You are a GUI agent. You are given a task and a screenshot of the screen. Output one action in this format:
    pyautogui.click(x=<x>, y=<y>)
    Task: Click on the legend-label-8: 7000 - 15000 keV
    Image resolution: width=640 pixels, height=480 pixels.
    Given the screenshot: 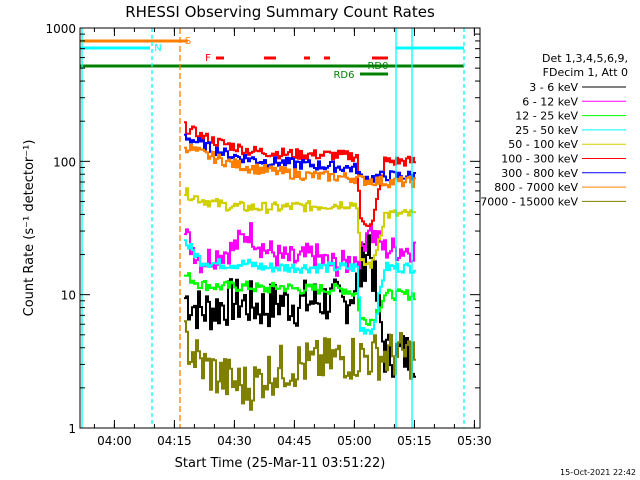 What is the action you would take?
    pyautogui.click(x=529, y=201)
    